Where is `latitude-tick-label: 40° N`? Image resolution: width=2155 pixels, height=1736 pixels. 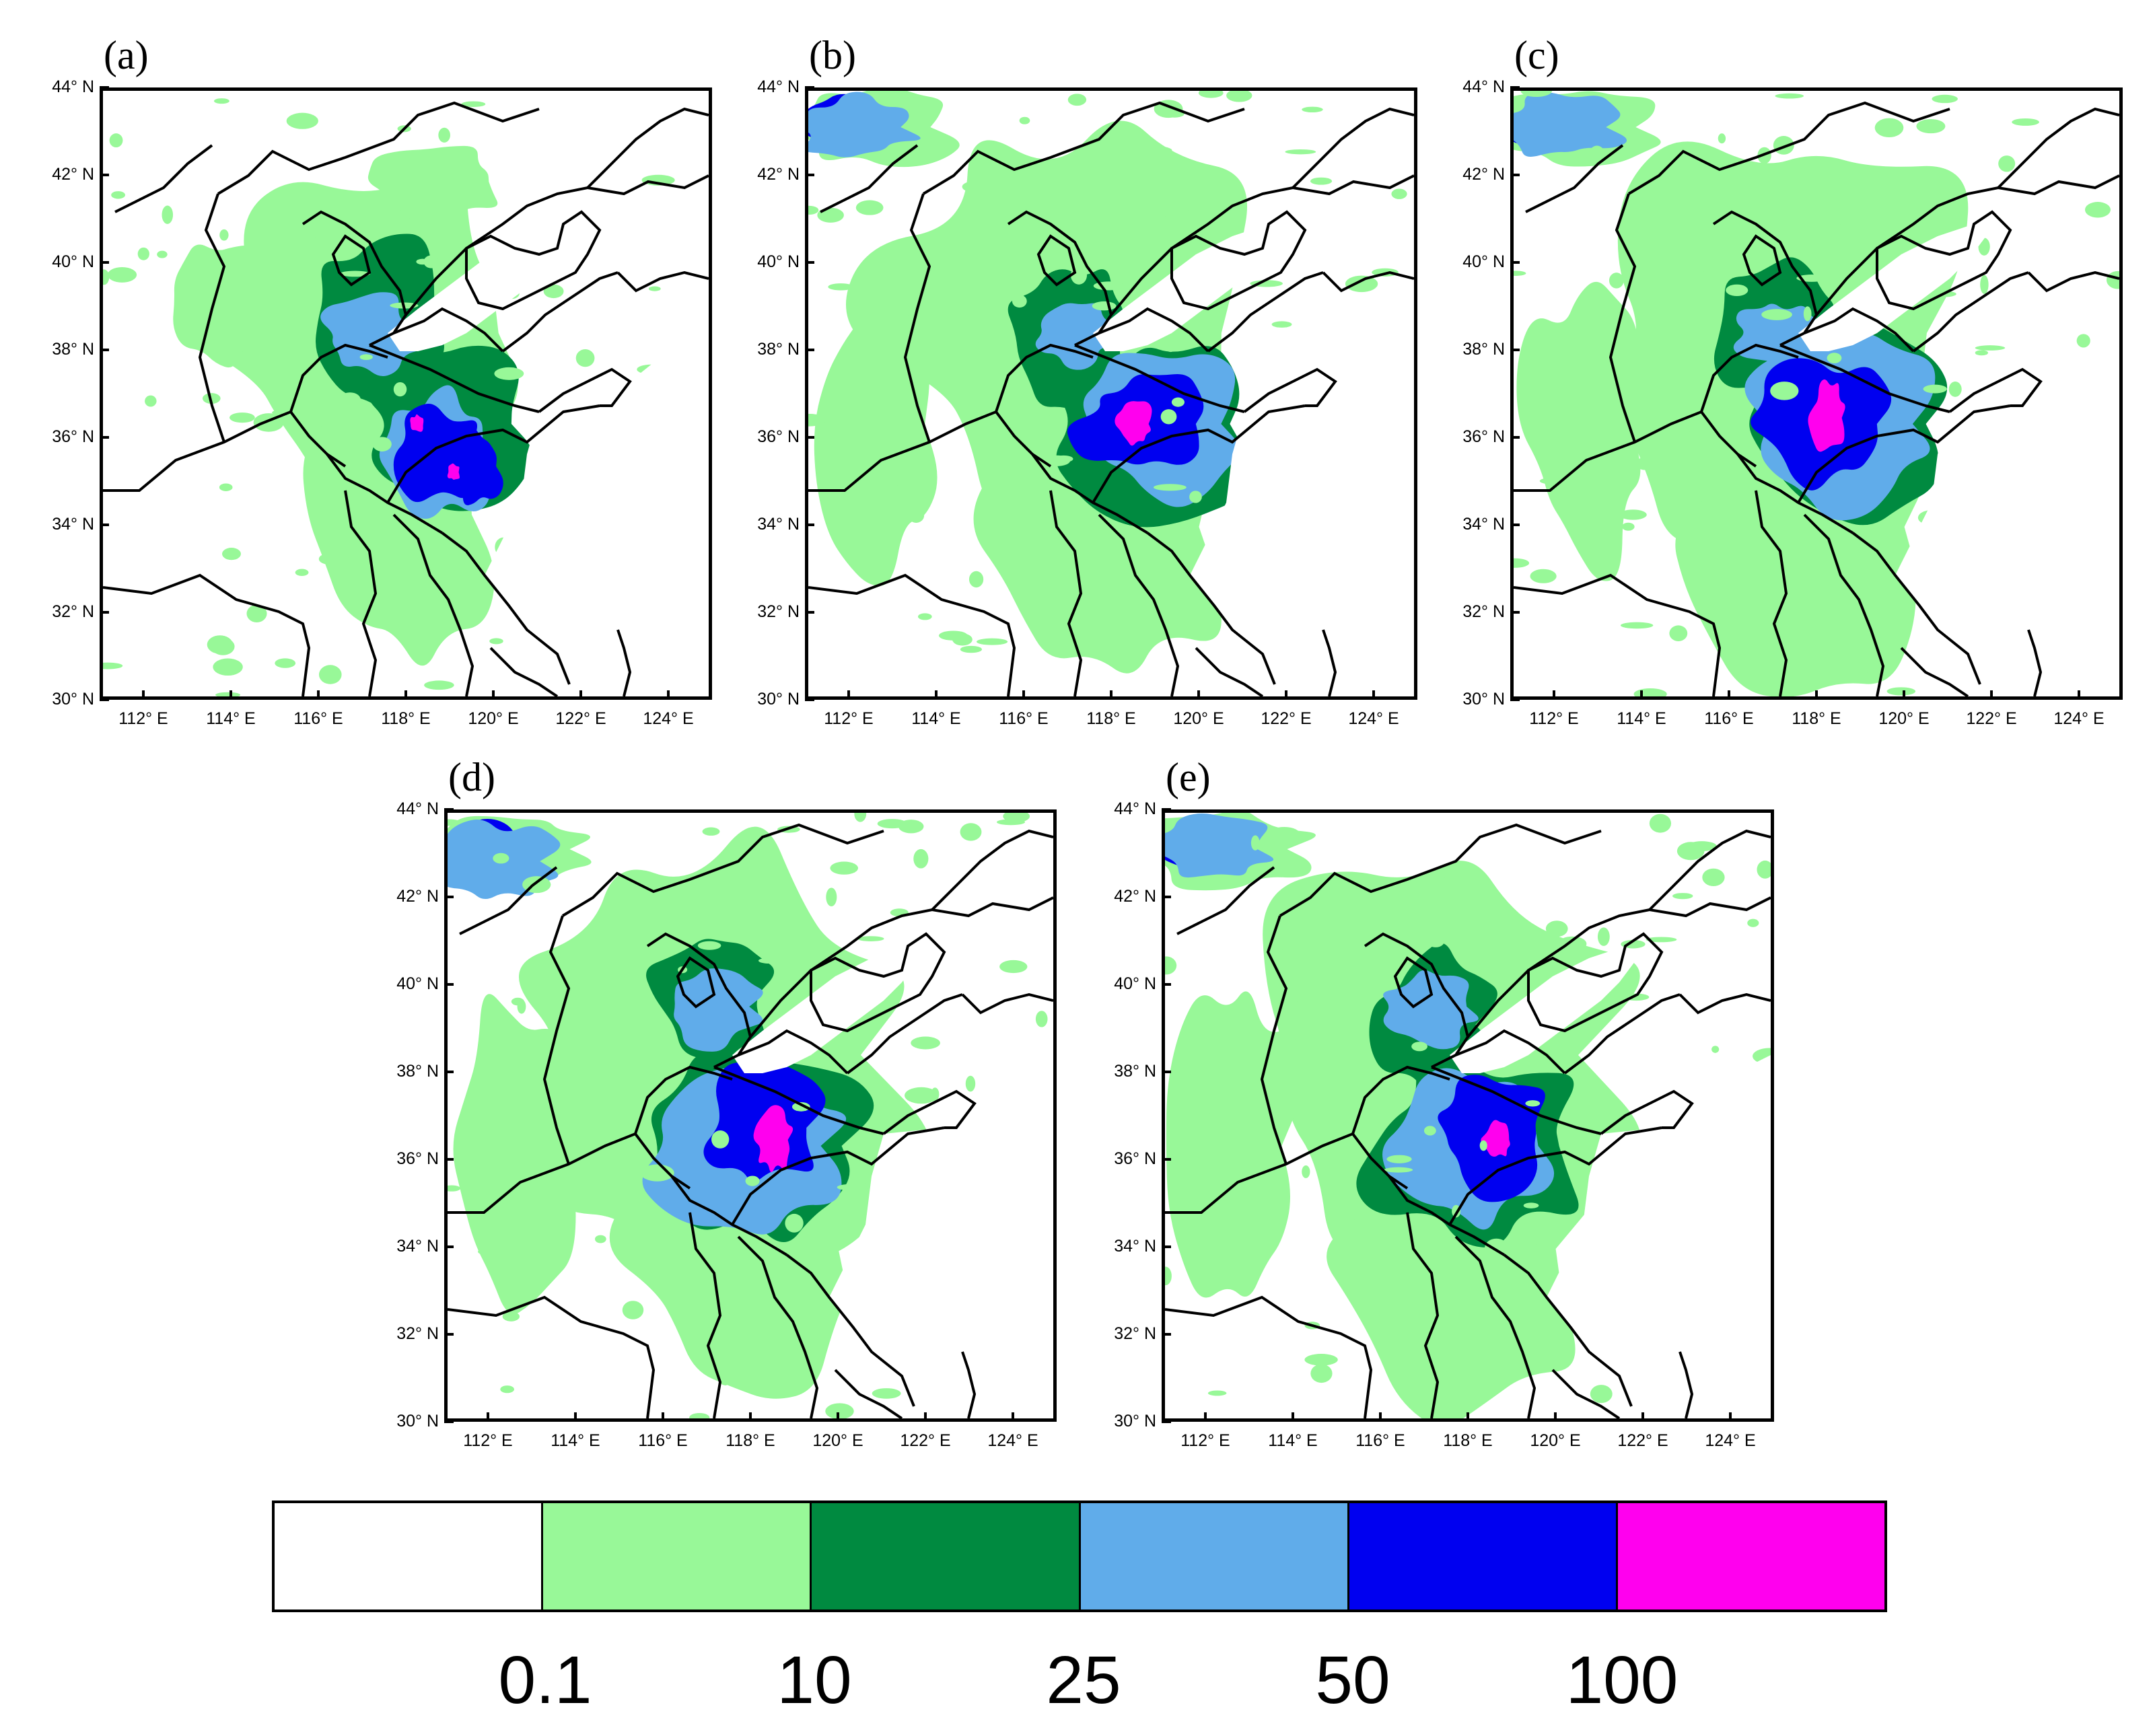 latitude-tick-label: 40° N is located at coordinates (417, 983).